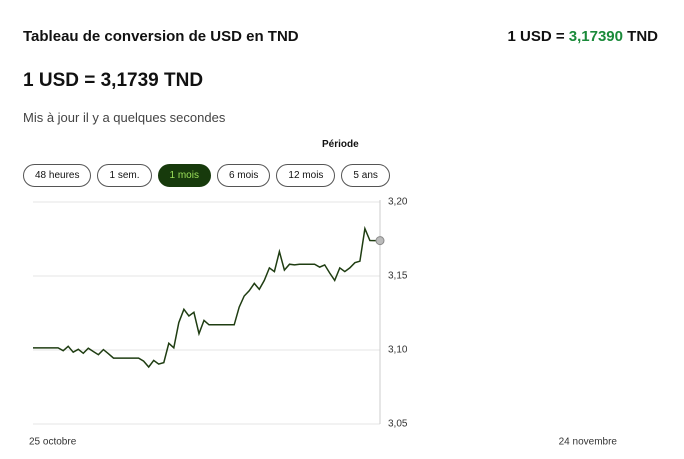 The width and height of the screenshot is (684, 459). Describe the element at coordinates (306, 175) in the screenshot. I see `period-button: 12 mois` at that location.